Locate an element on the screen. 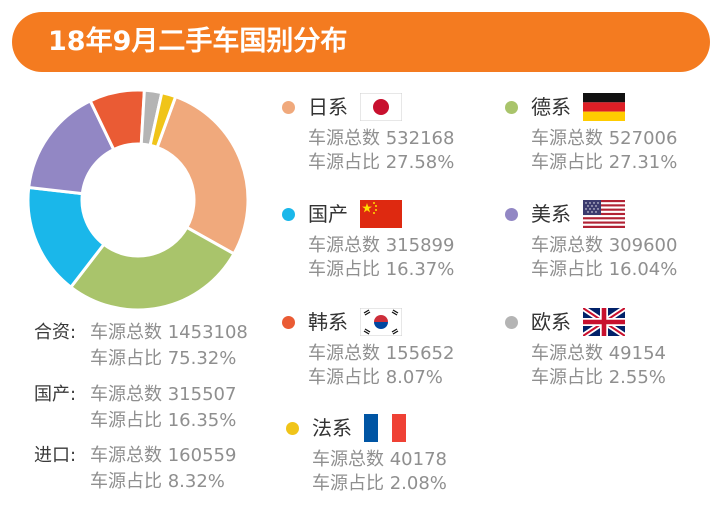 The image size is (721, 511). legend-item-usa: 美系 车源总数 309600 车源占比 16.04% is located at coordinates (605, 241).